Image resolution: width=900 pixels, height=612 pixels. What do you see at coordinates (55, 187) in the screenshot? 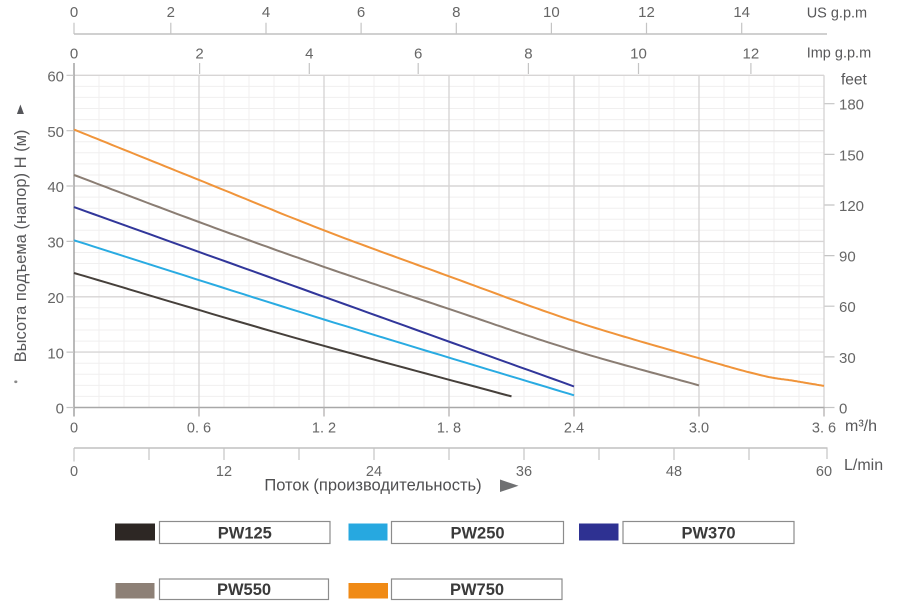
I see `svg-text: 40` at bounding box center [55, 187].